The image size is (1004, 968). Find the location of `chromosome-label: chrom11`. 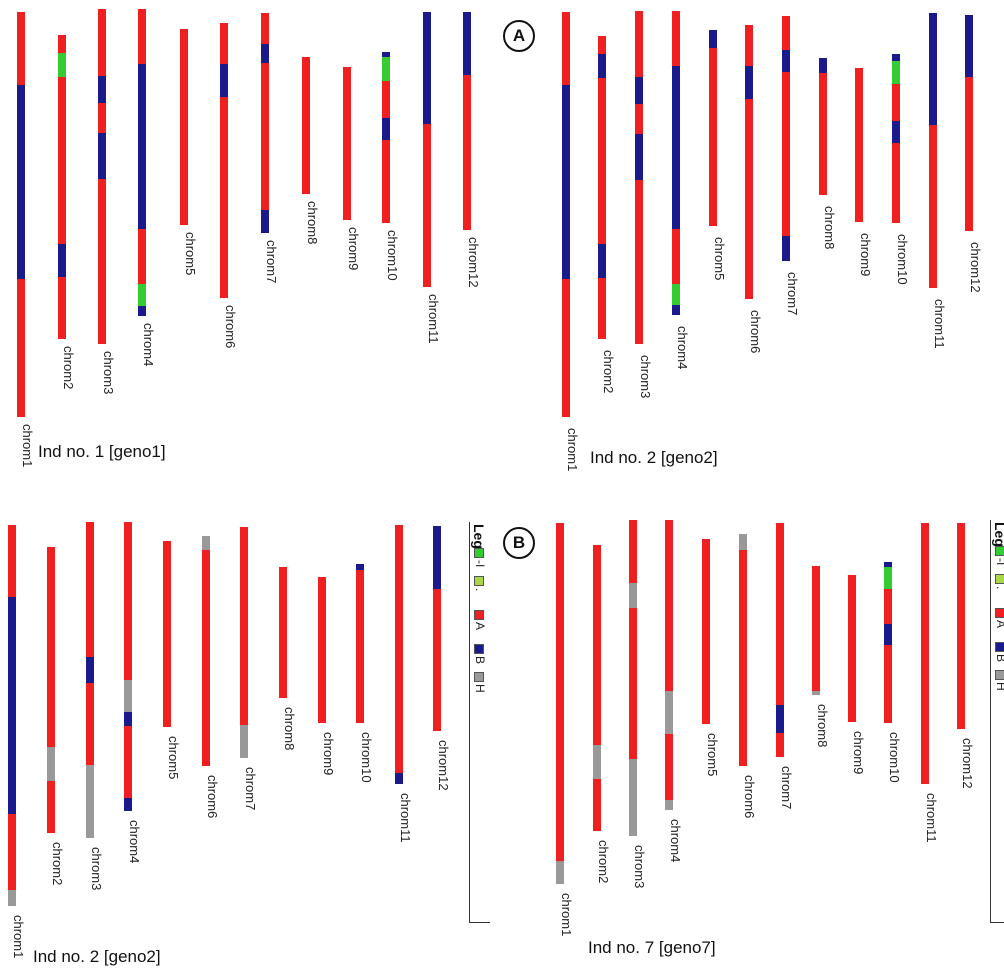

chromosome-label: chrom11 is located at coordinates (939, 324).